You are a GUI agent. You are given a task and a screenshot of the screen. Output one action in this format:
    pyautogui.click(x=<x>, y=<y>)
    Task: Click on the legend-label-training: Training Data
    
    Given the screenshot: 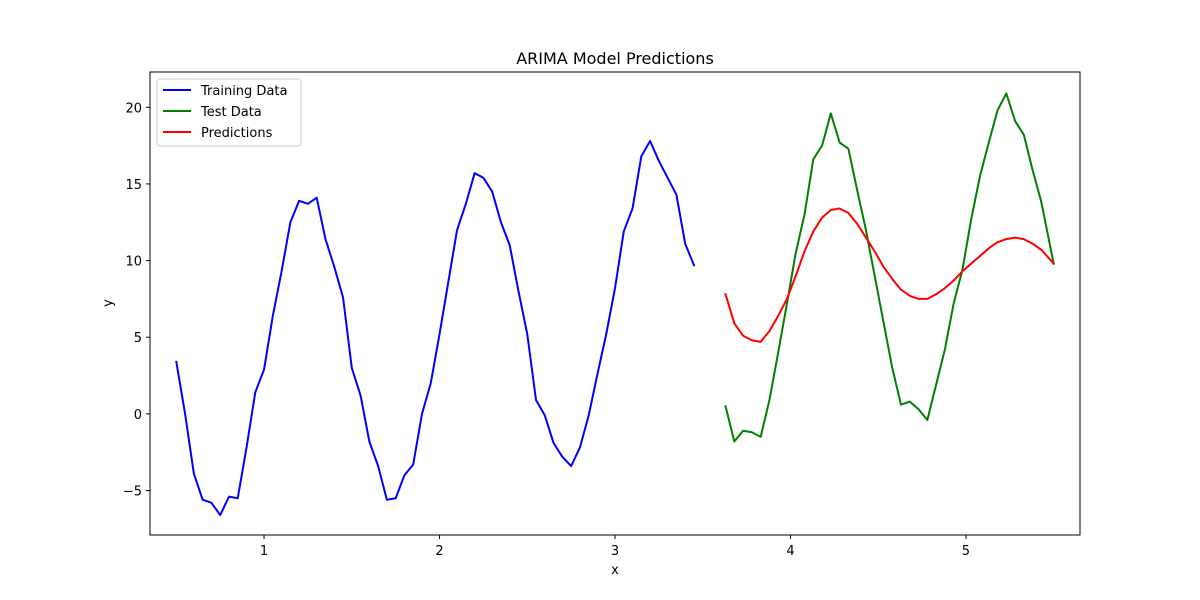 What is the action you would take?
    pyautogui.click(x=243, y=91)
    